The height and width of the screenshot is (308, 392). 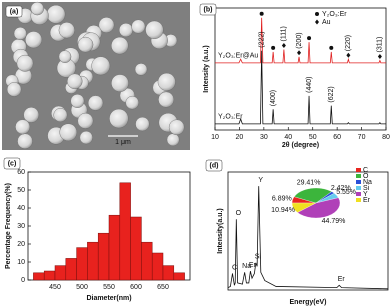 I want to click on x-tick-label: 20, so click(x=240, y=137).